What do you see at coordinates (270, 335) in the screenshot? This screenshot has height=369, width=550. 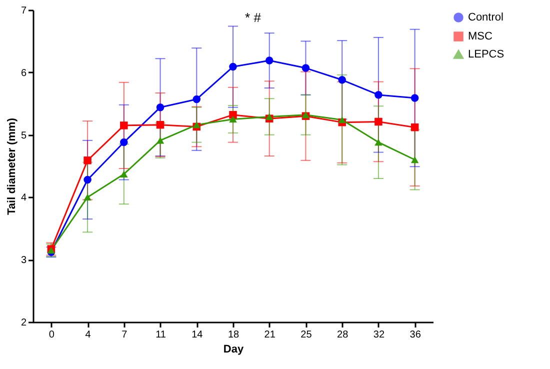 I see `x-tick-label: 21` at bounding box center [270, 335].